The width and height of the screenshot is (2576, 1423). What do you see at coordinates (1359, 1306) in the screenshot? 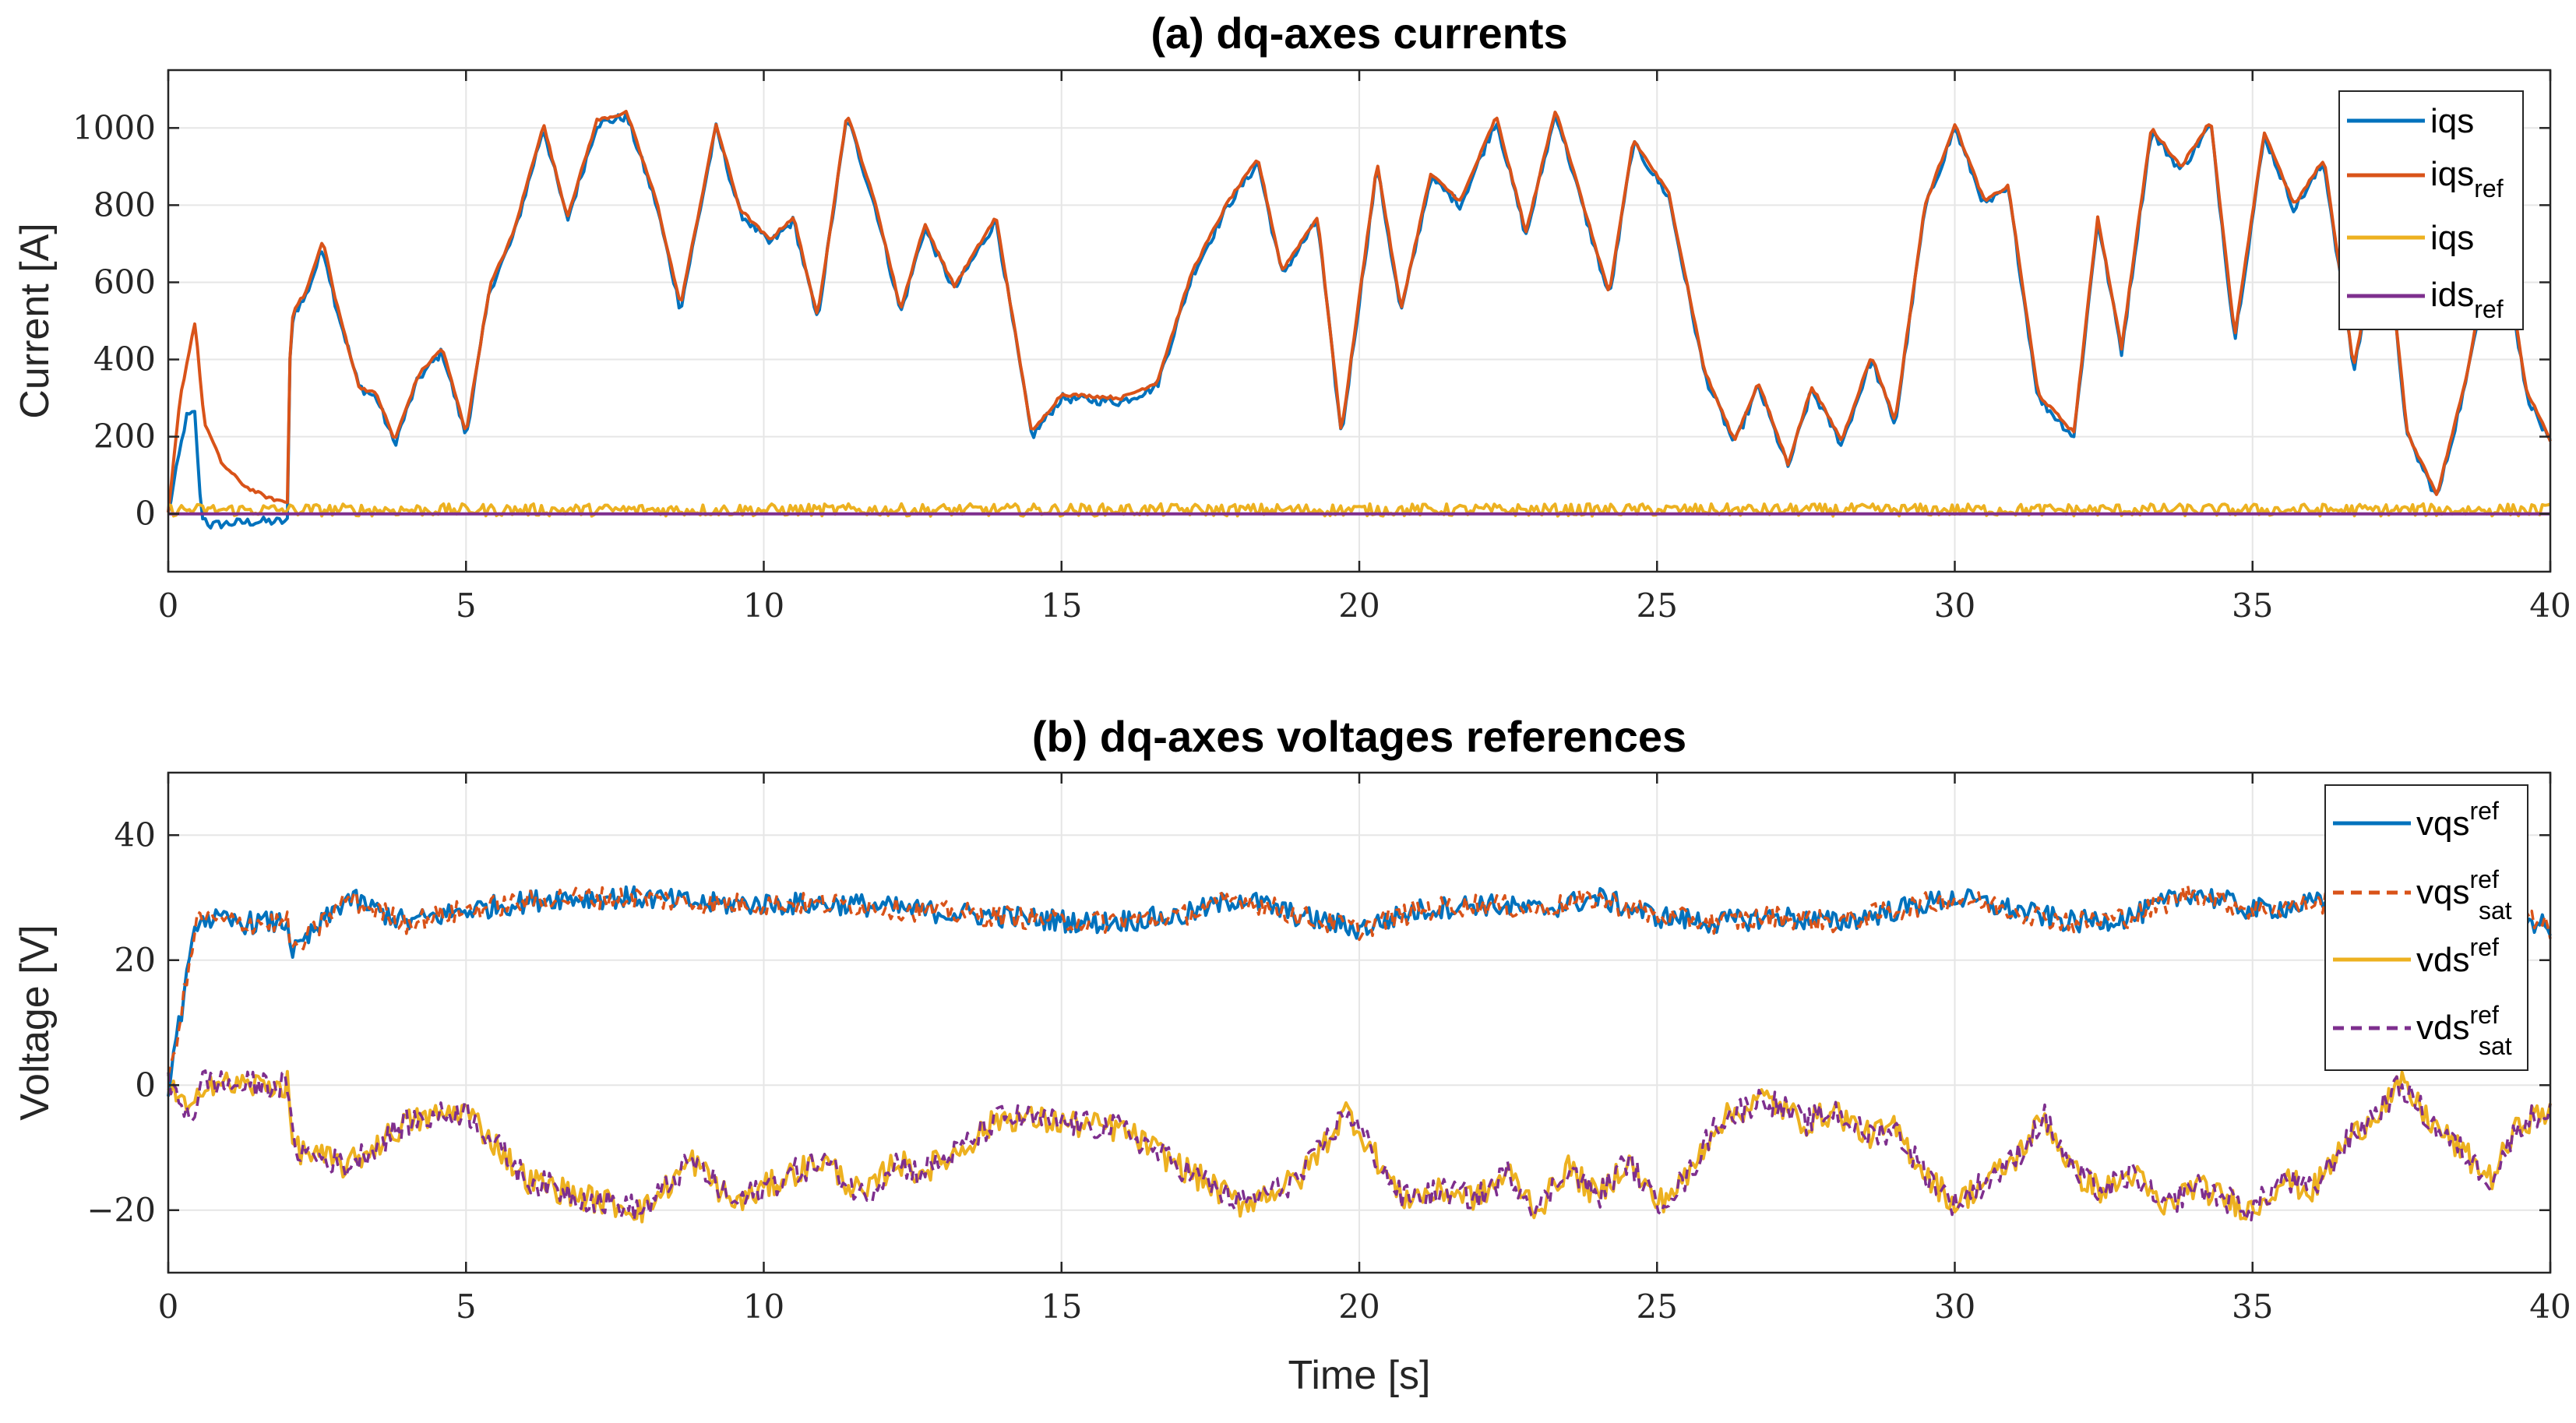
I see `chart-b-x-tick-label-4: 20` at bounding box center [1359, 1306].